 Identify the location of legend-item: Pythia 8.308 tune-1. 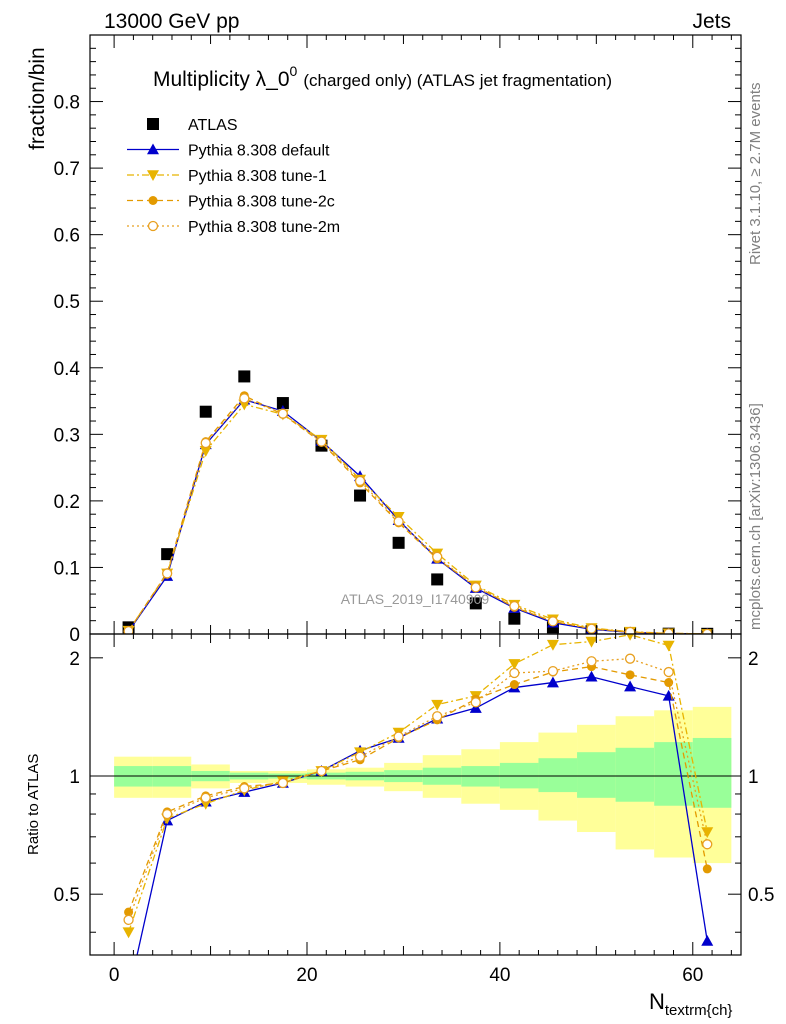
(227, 176).